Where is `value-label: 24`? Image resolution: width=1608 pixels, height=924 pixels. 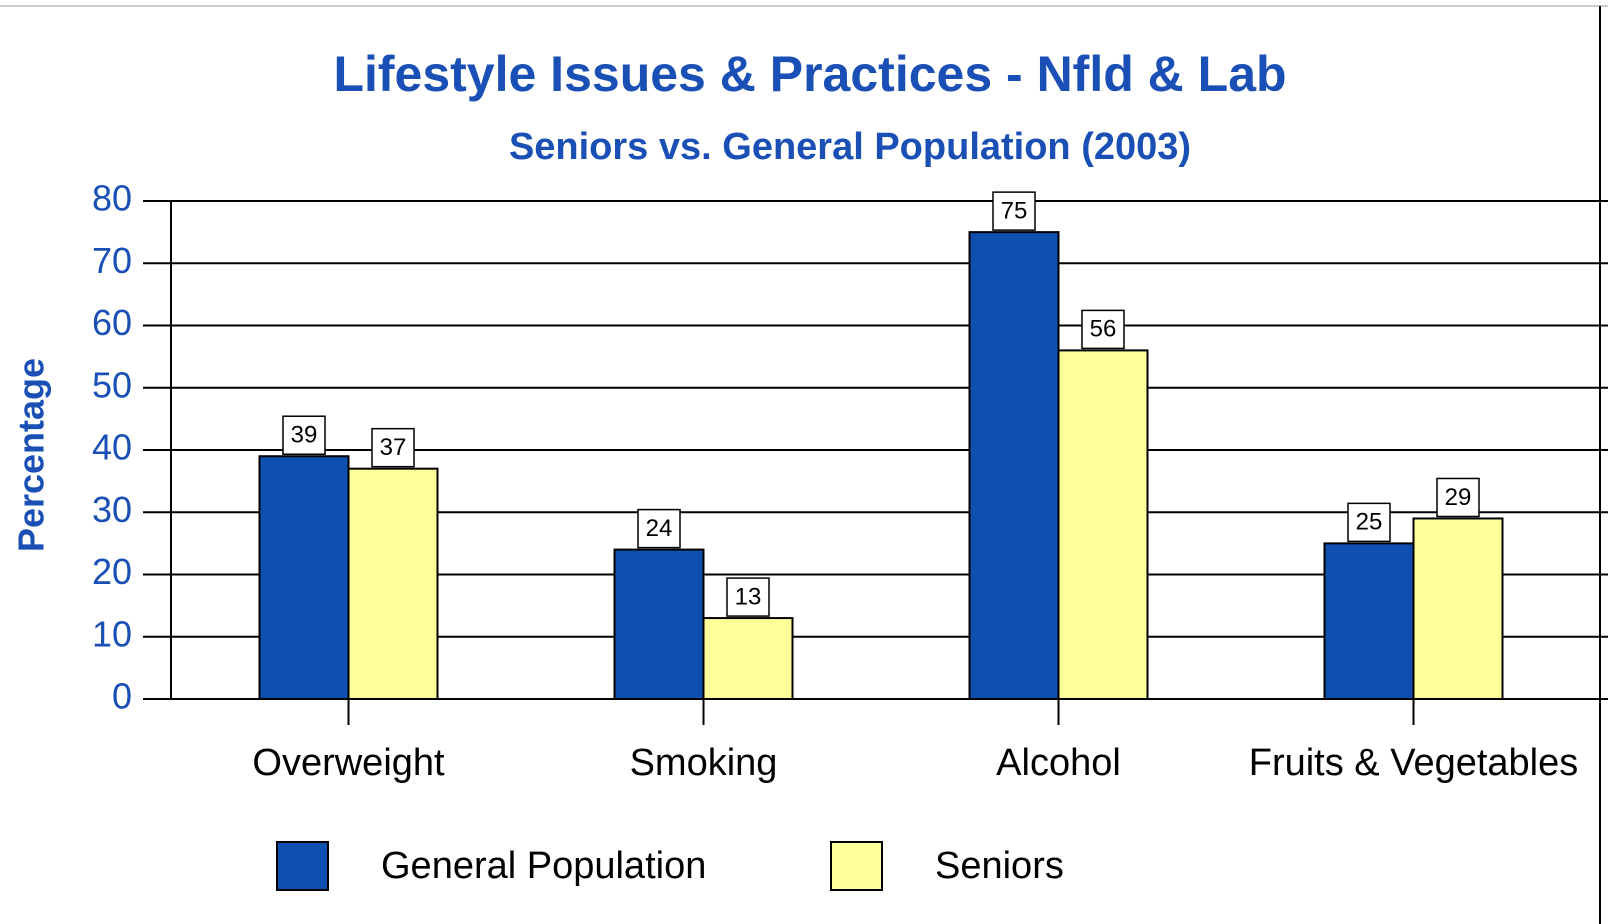 value-label: 24 is located at coordinates (659, 528).